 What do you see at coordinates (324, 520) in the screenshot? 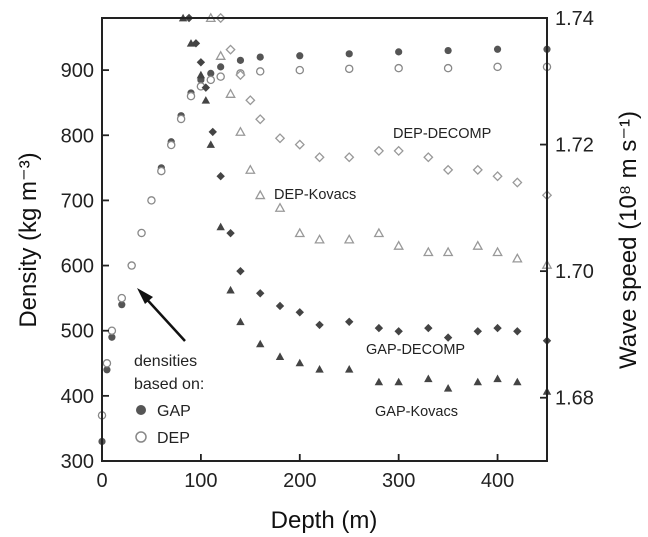
I see `x-axis-title: Depth (m)` at bounding box center [324, 520].